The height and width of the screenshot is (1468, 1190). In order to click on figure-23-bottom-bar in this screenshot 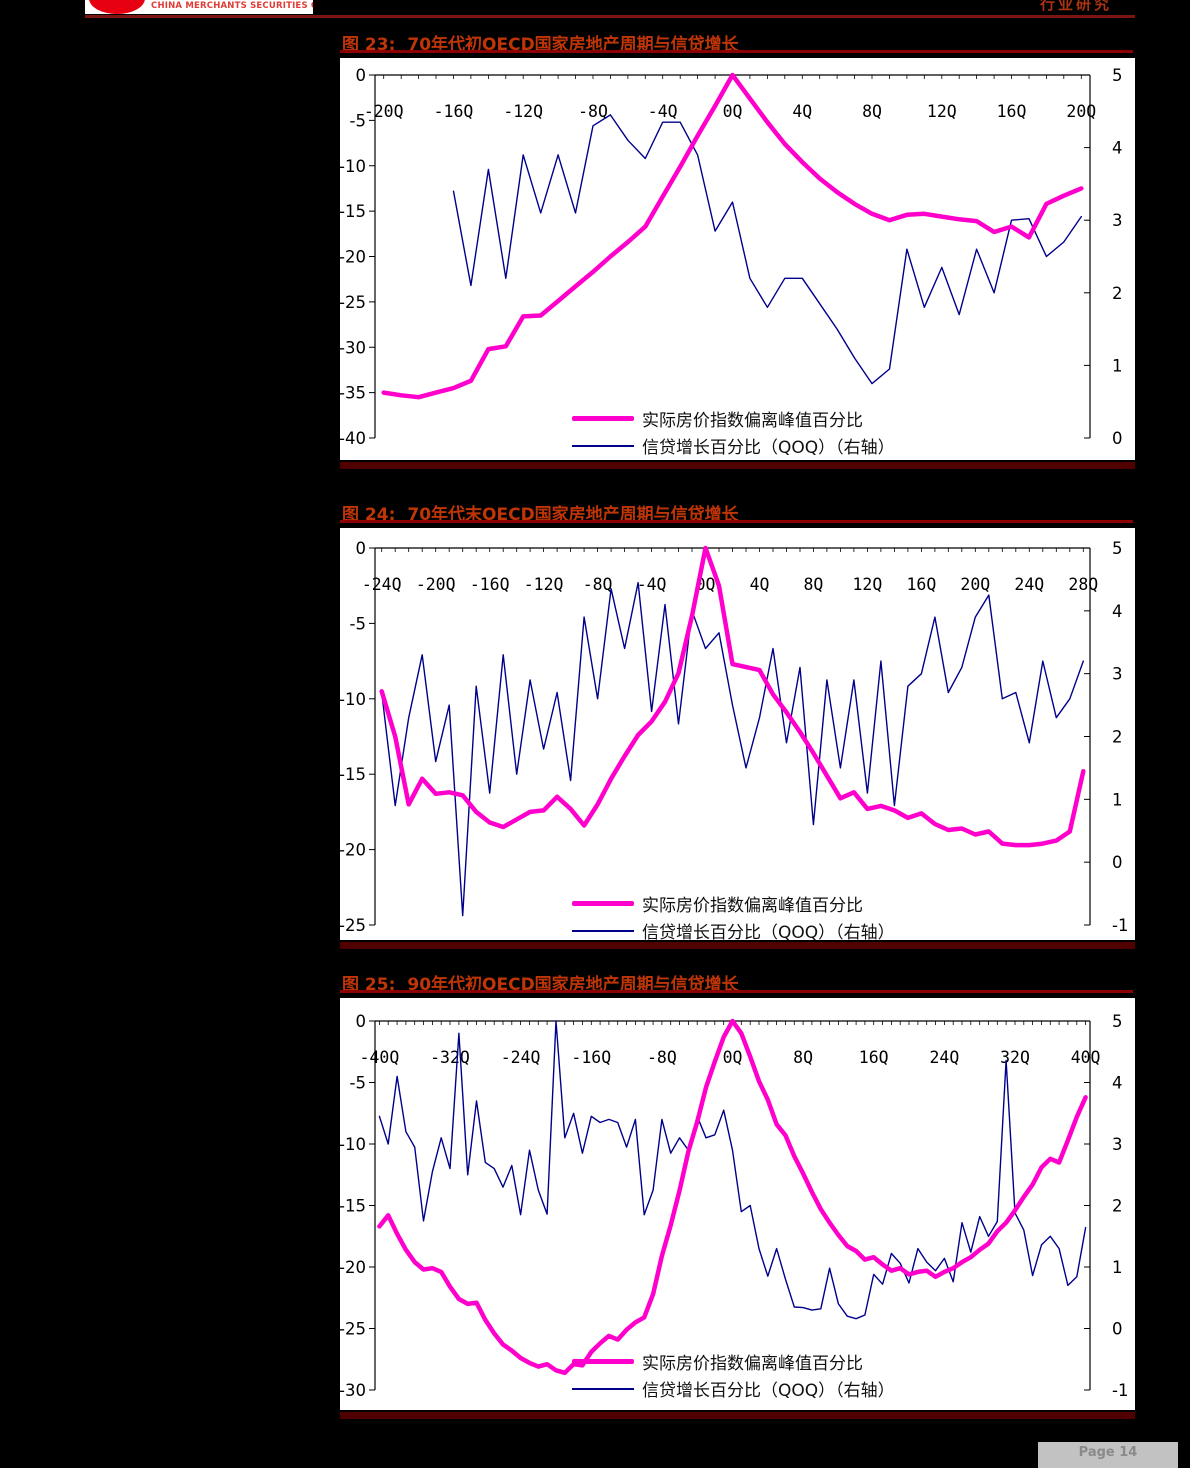, I will do `click(737, 465)`.